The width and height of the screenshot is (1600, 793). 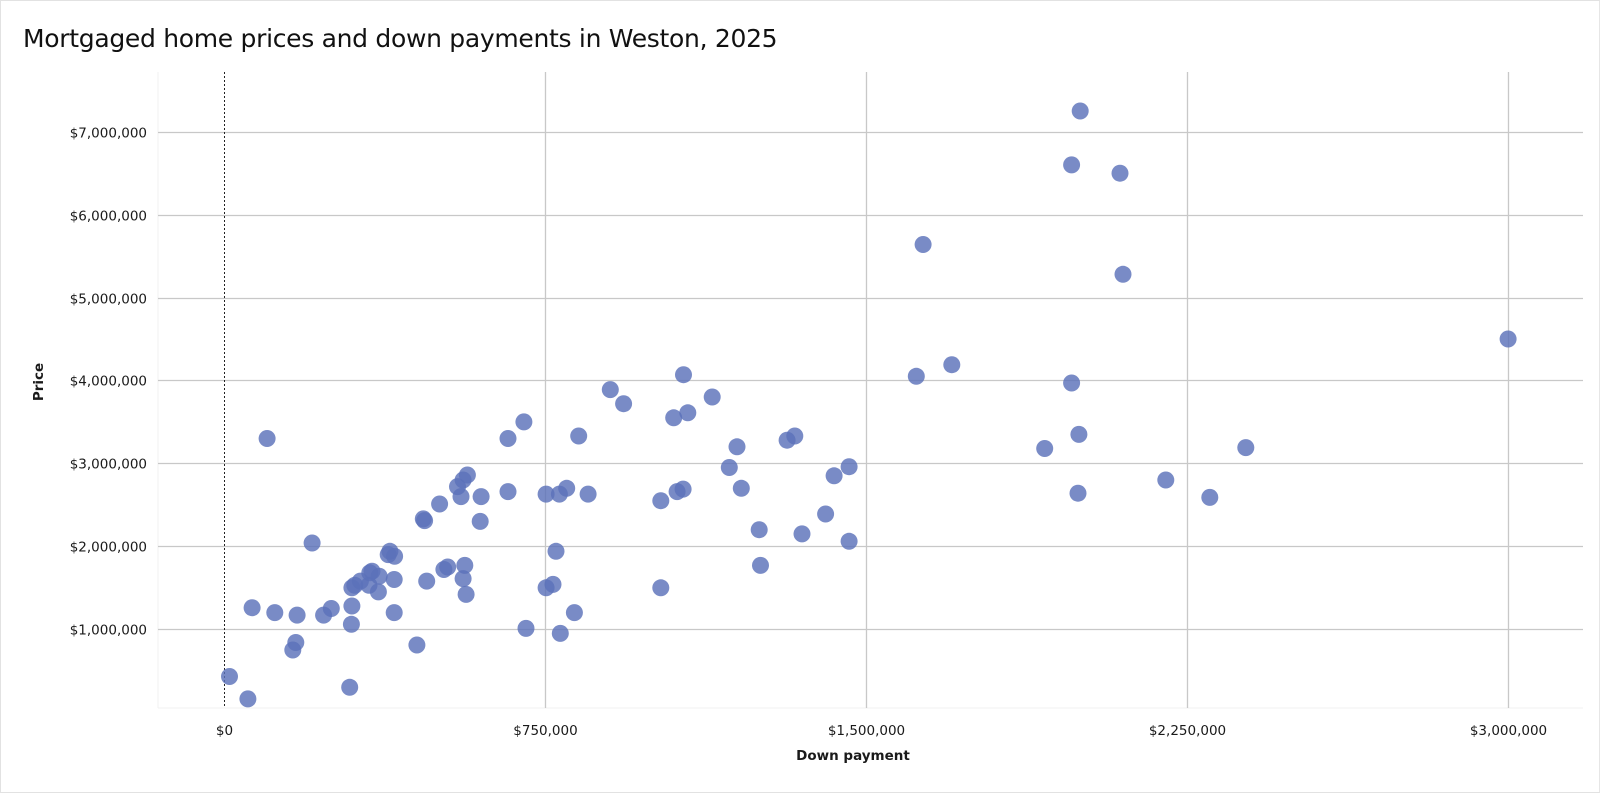 I want to click on x-tick-label: $1,500,000, so click(x=866, y=731).